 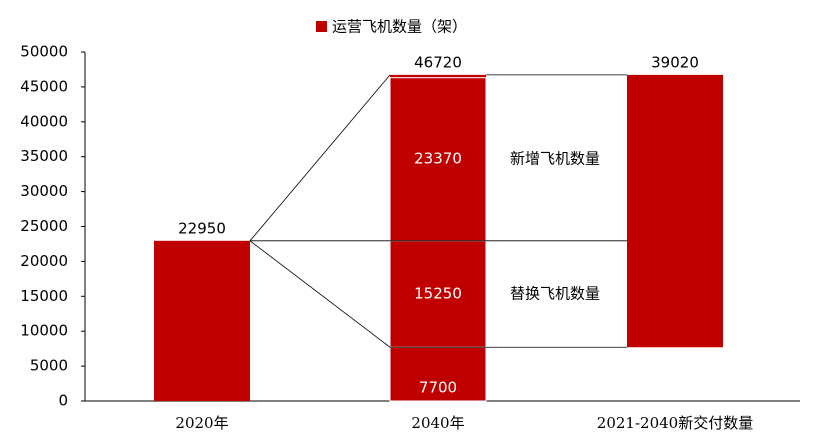 I want to click on annotation: 新增飞机数量, so click(x=555, y=159).